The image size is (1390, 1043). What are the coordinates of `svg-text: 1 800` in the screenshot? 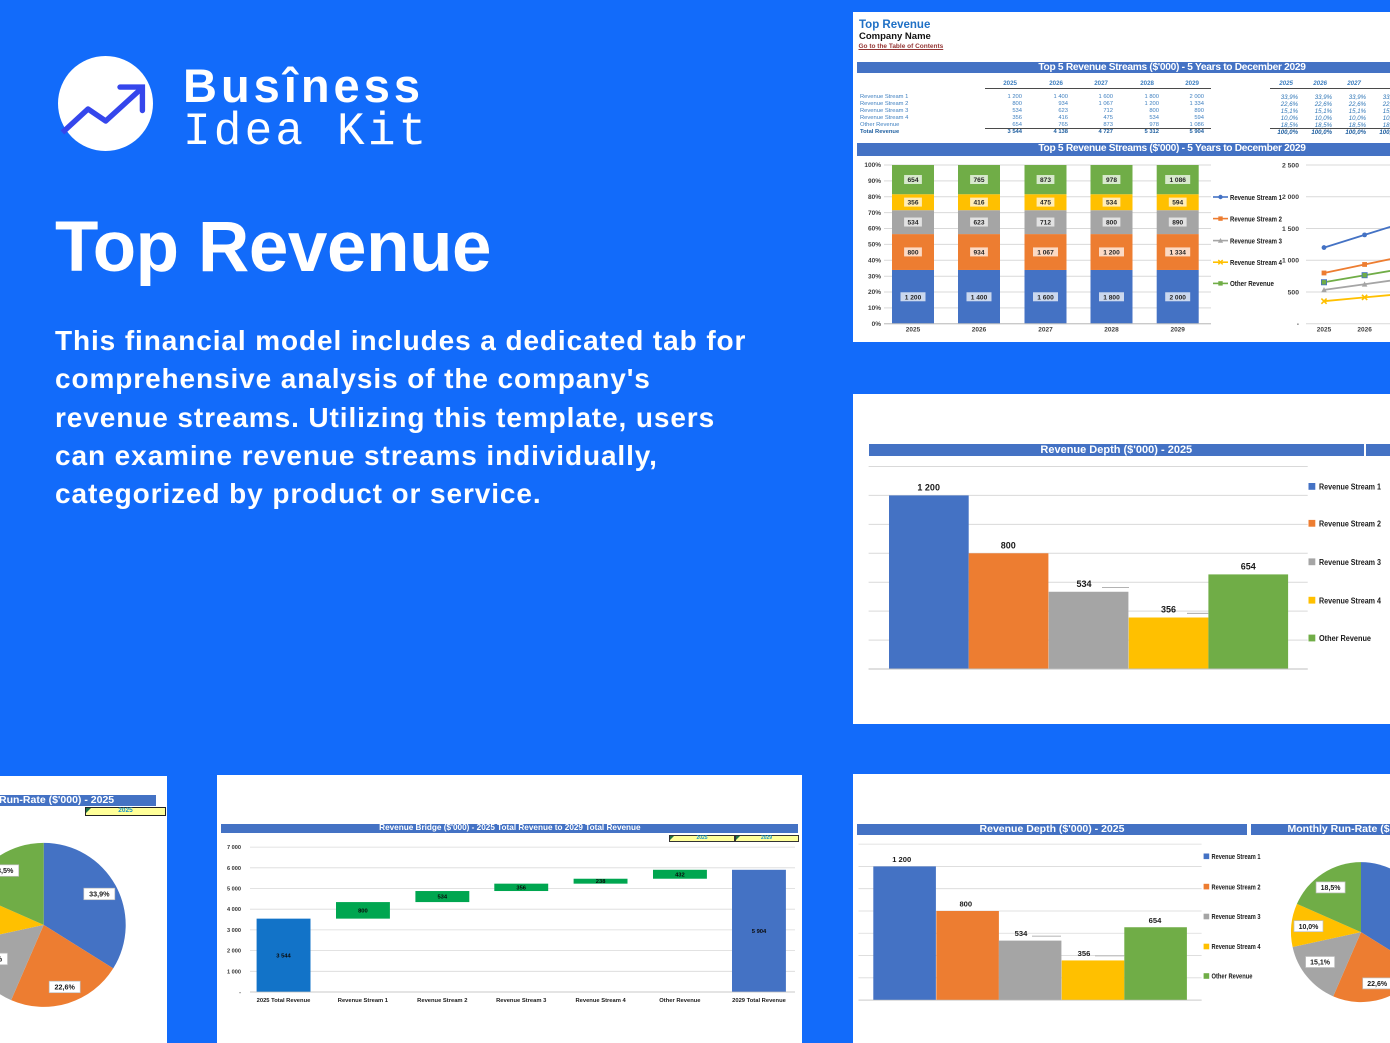 It's located at (1111, 297).